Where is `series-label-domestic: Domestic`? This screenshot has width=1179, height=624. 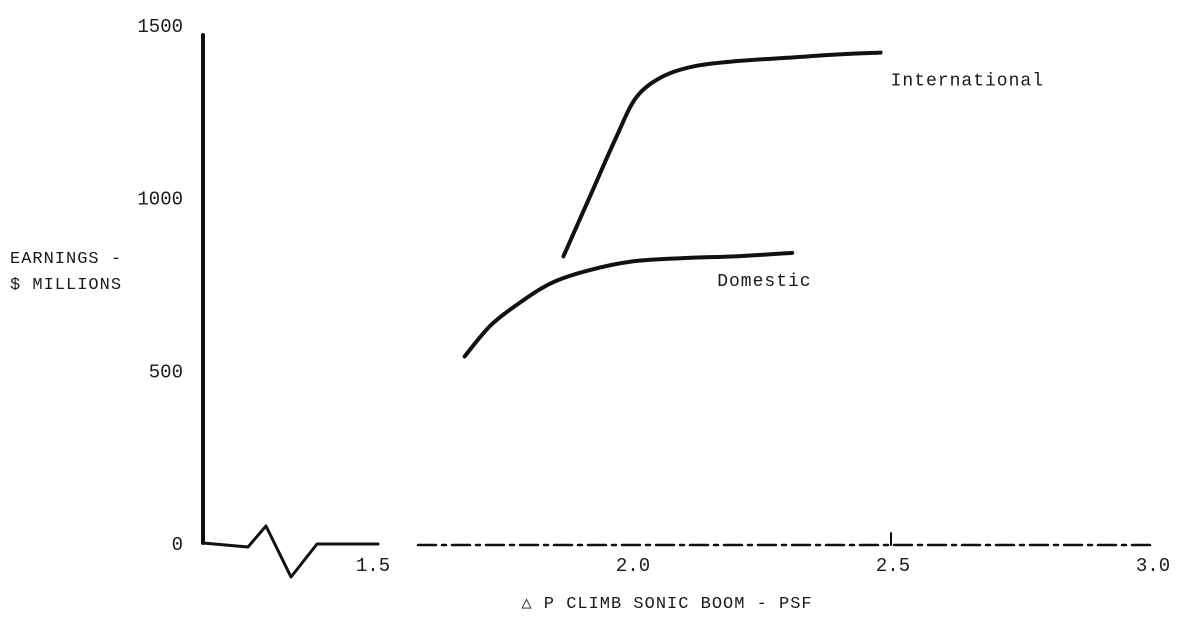 series-label-domestic: Domestic is located at coordinates (764, 282).